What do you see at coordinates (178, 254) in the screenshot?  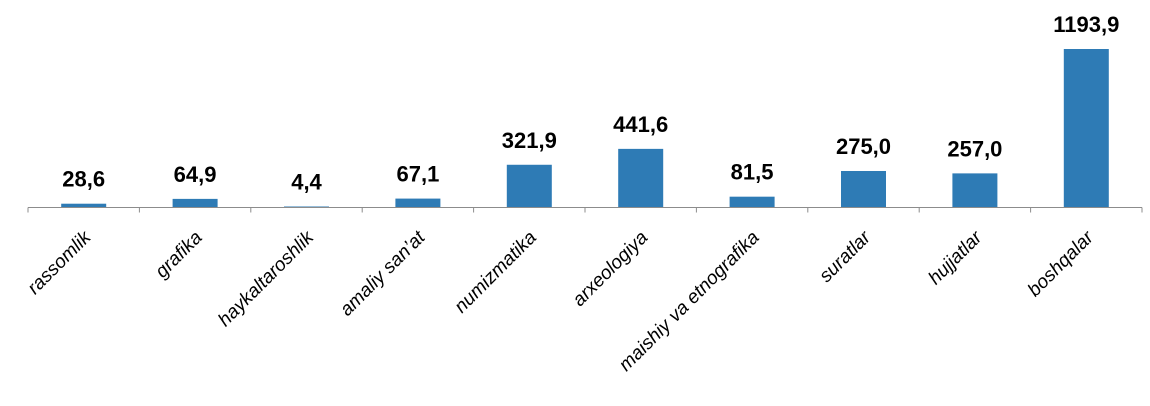 I see `category-label-1: grafika` at bounding box center [178, 254].